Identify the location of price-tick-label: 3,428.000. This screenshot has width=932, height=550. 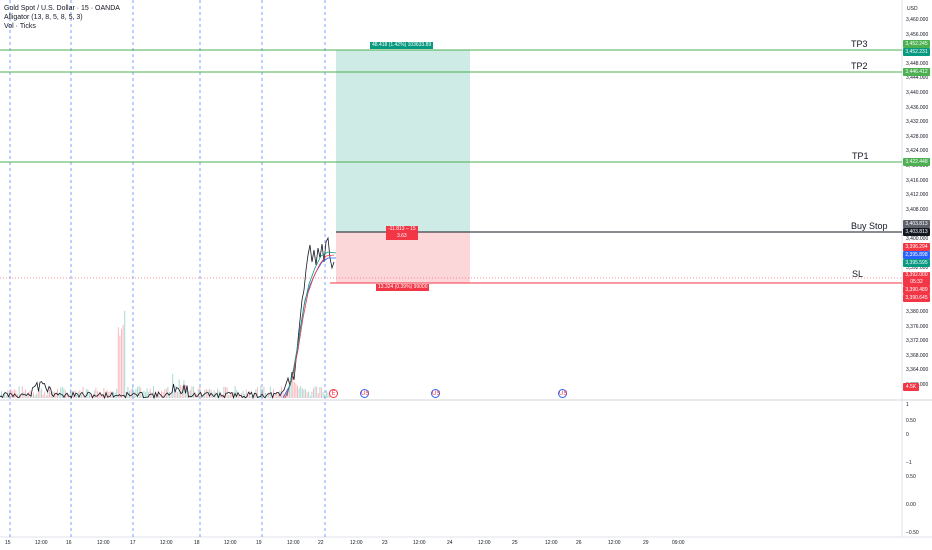
(917, 136).